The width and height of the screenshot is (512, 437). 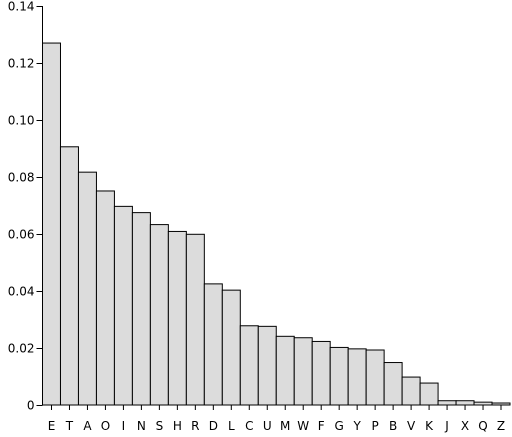 What do you see at coordinates (429, 394) in the screenshot?
I see `bar-k` at bounding box center [429, 394].